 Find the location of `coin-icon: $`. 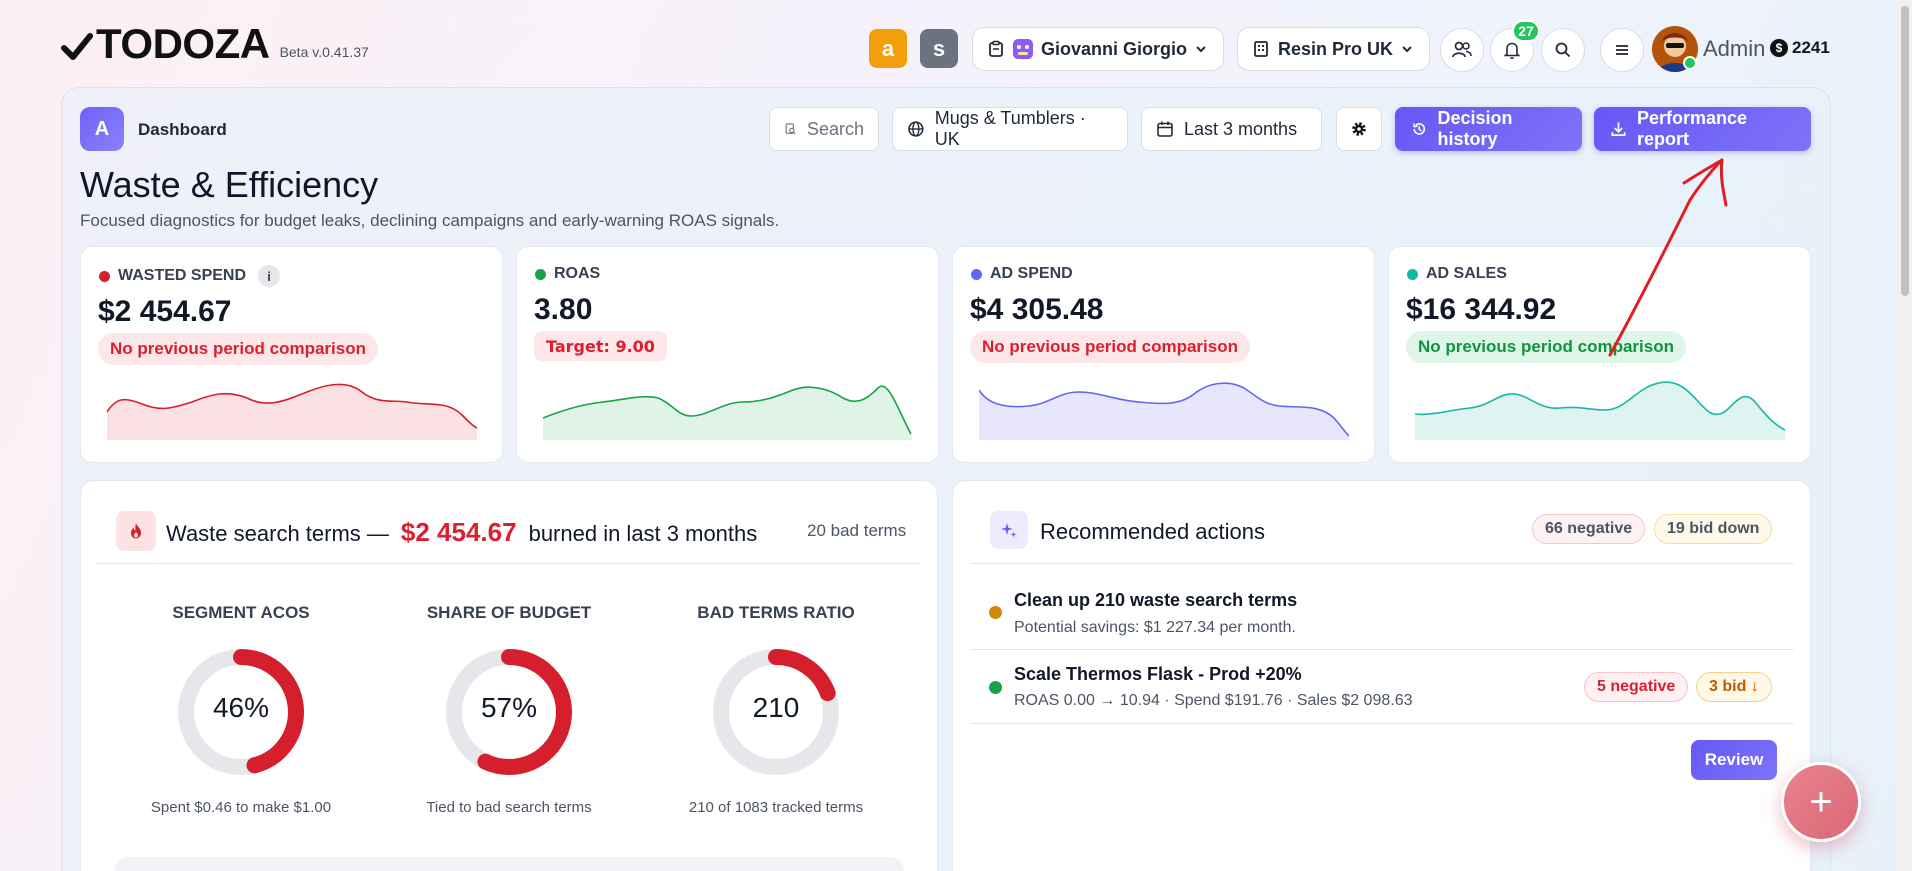

coin-icon: $ is located at coordinates (1779, 48).